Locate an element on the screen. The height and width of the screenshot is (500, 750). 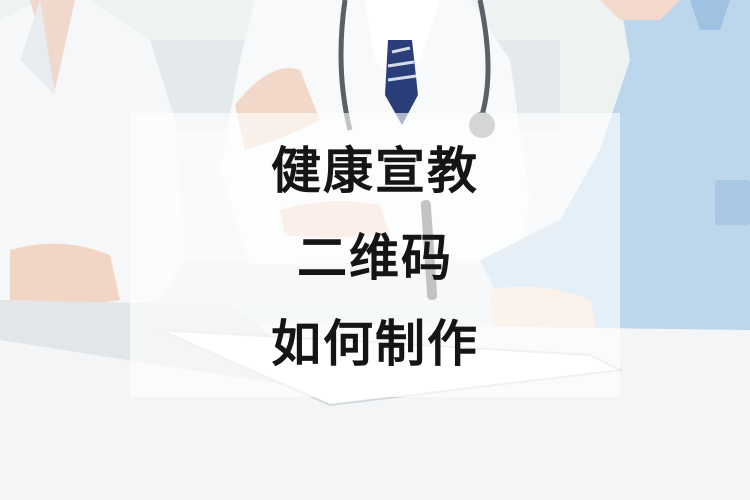
left-doctor-collar is located at coordinates (37, 47).